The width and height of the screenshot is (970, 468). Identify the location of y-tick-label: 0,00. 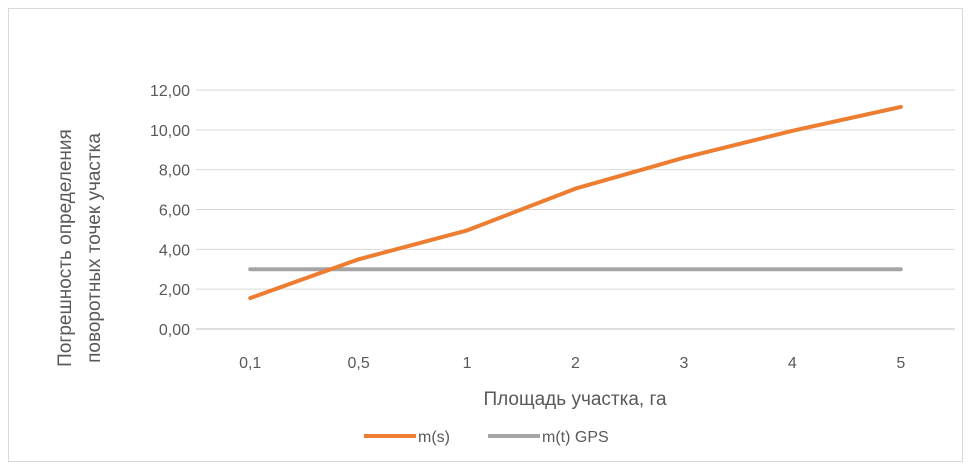
(174, 330).